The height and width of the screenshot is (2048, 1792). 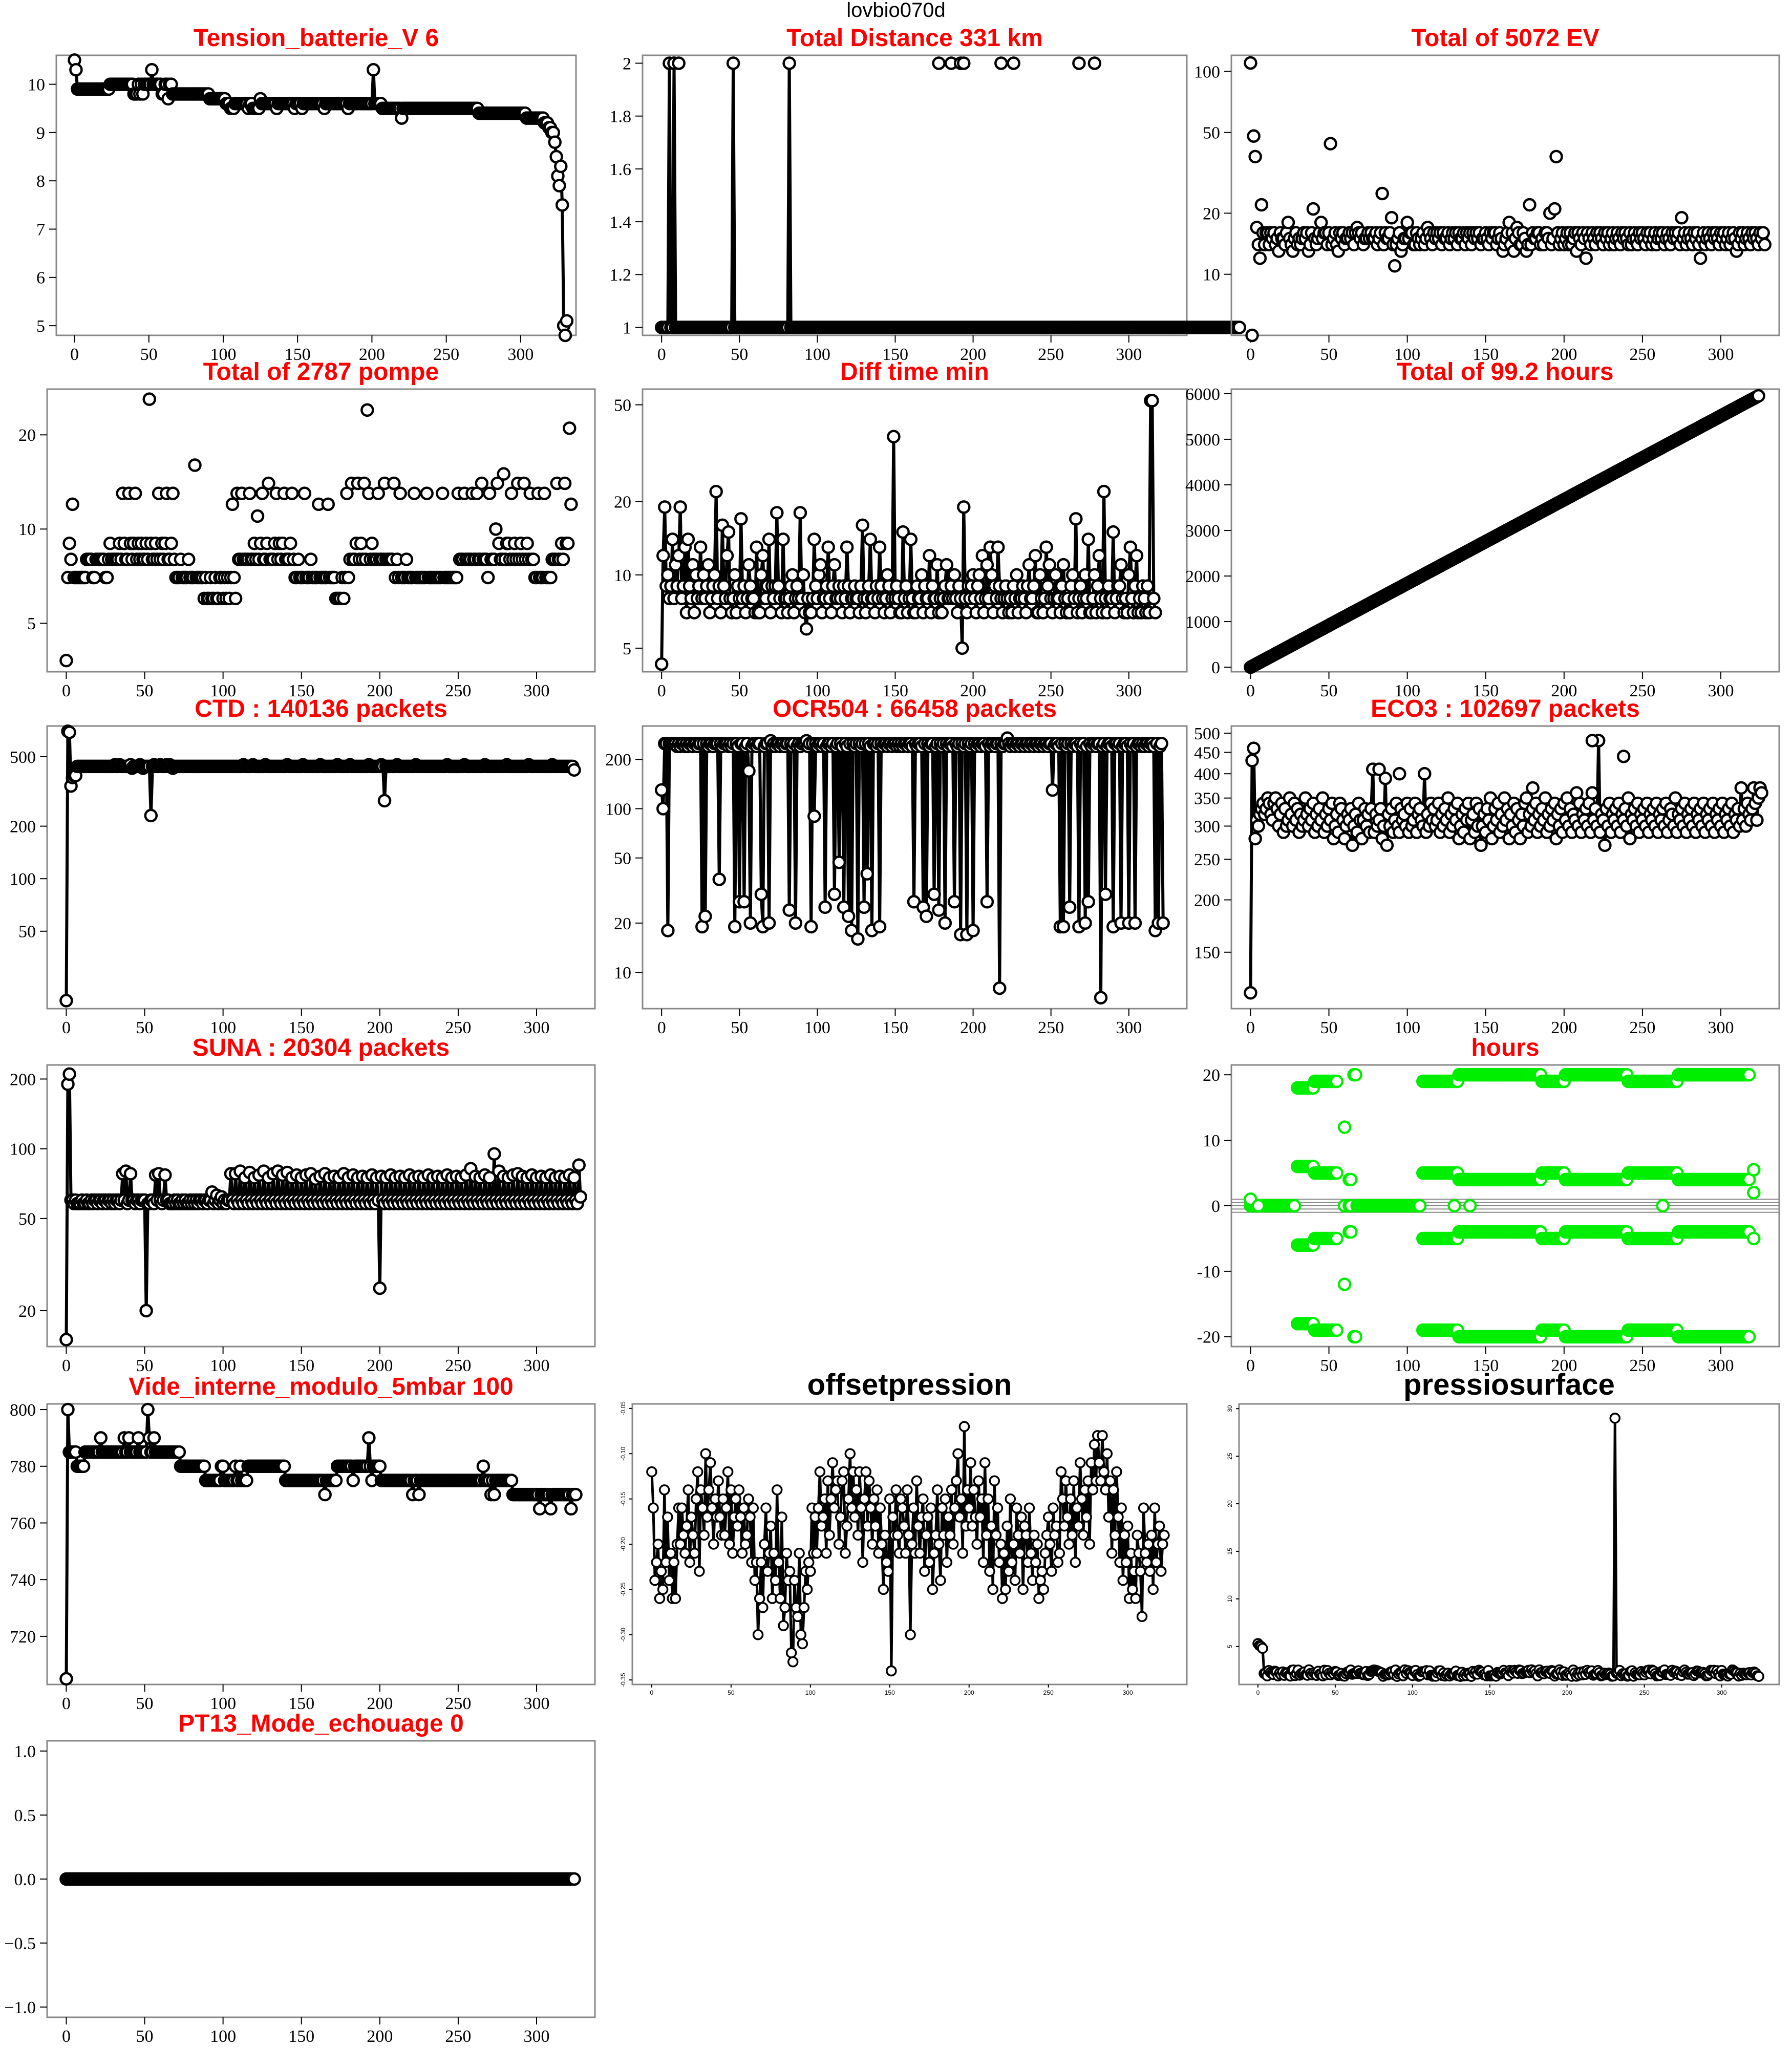 I want to click on chart-title: Total of 5072 EV, so click(x=1505, y=38).